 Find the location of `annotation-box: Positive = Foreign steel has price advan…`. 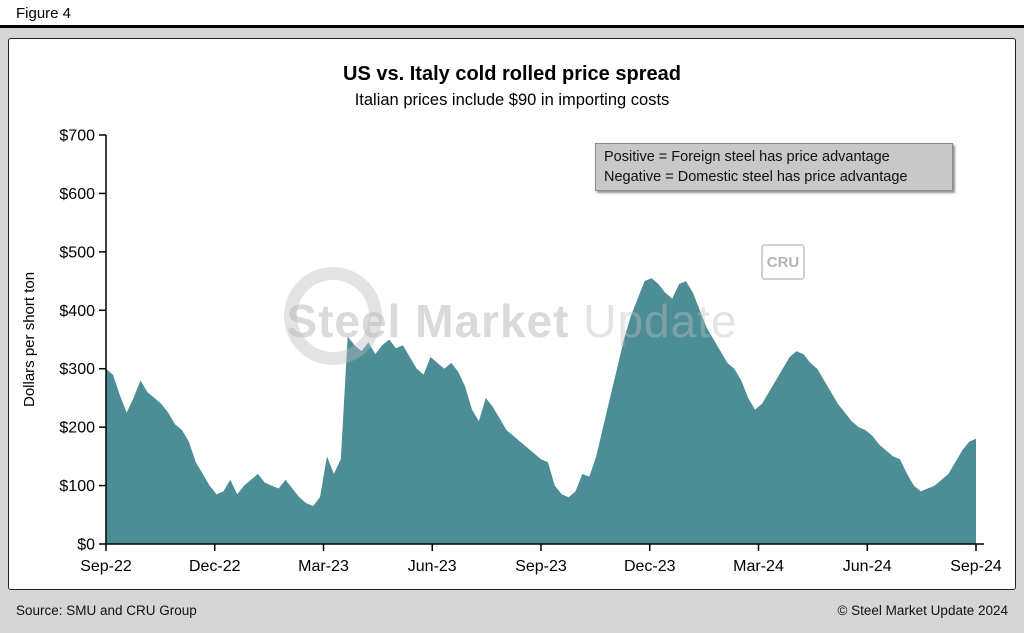

annotation-box: Positive = Foreign steel has price advan… is located at coordinates (774, 167).